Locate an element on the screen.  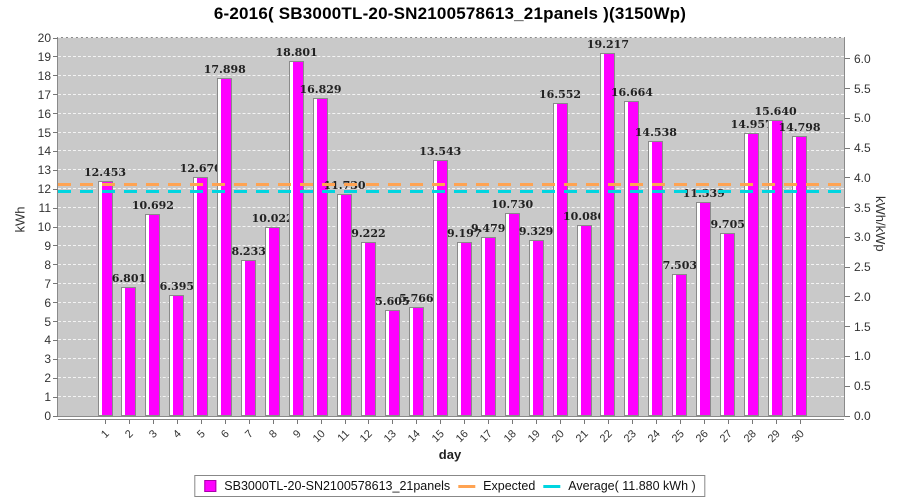
bar-value-label: 6.801 is located at coordinates (129, 279).